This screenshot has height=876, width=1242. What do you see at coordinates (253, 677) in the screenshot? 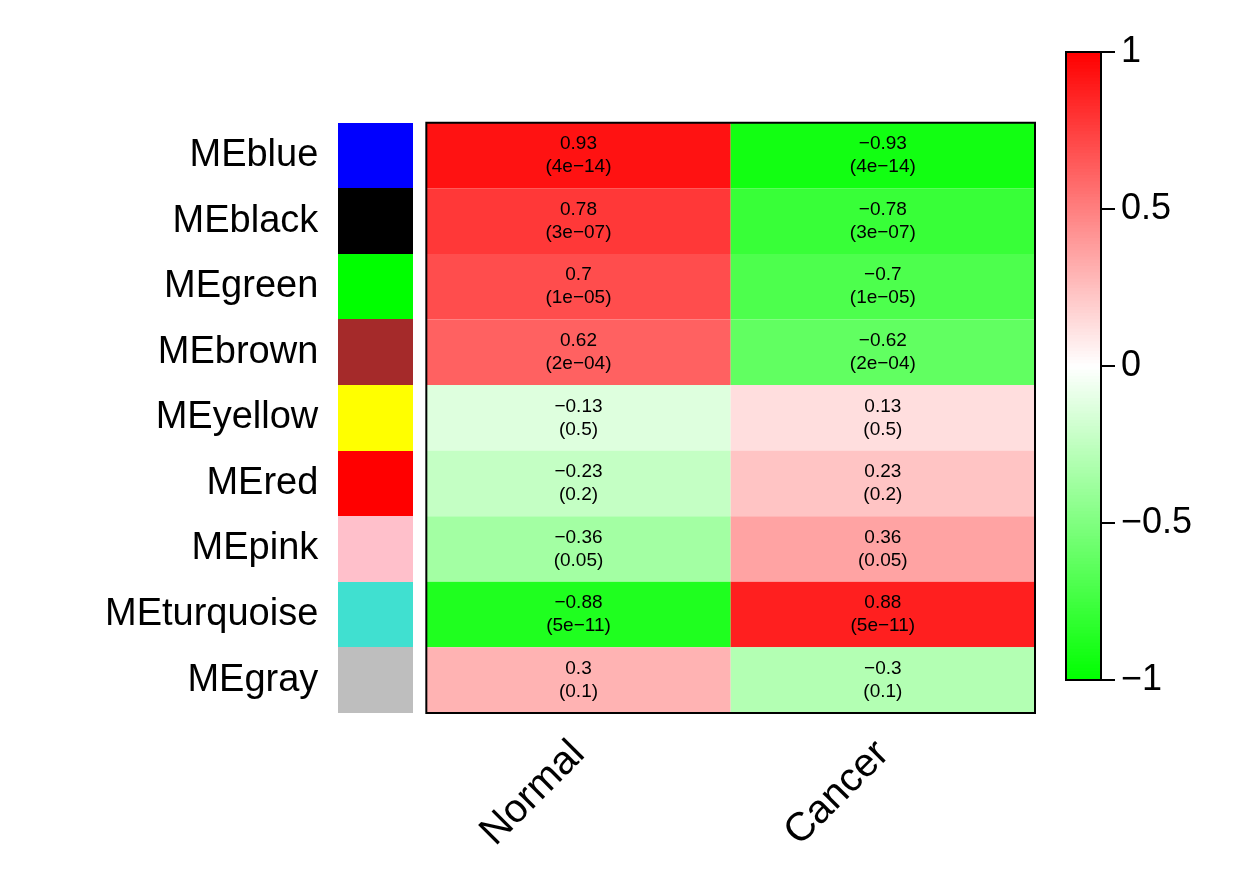
I see `y-tick-label: MEgray` at bounding box center [253, 677].